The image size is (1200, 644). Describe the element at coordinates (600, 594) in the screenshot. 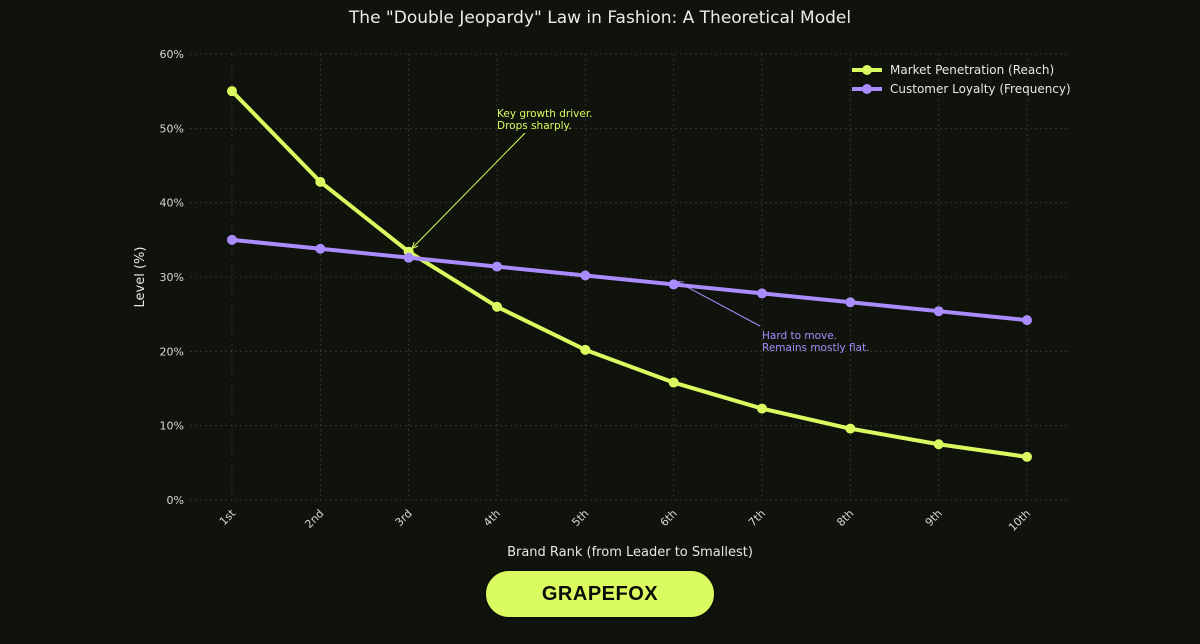

I see `grapefox-brand-button: GRAPEFOX` at that location.